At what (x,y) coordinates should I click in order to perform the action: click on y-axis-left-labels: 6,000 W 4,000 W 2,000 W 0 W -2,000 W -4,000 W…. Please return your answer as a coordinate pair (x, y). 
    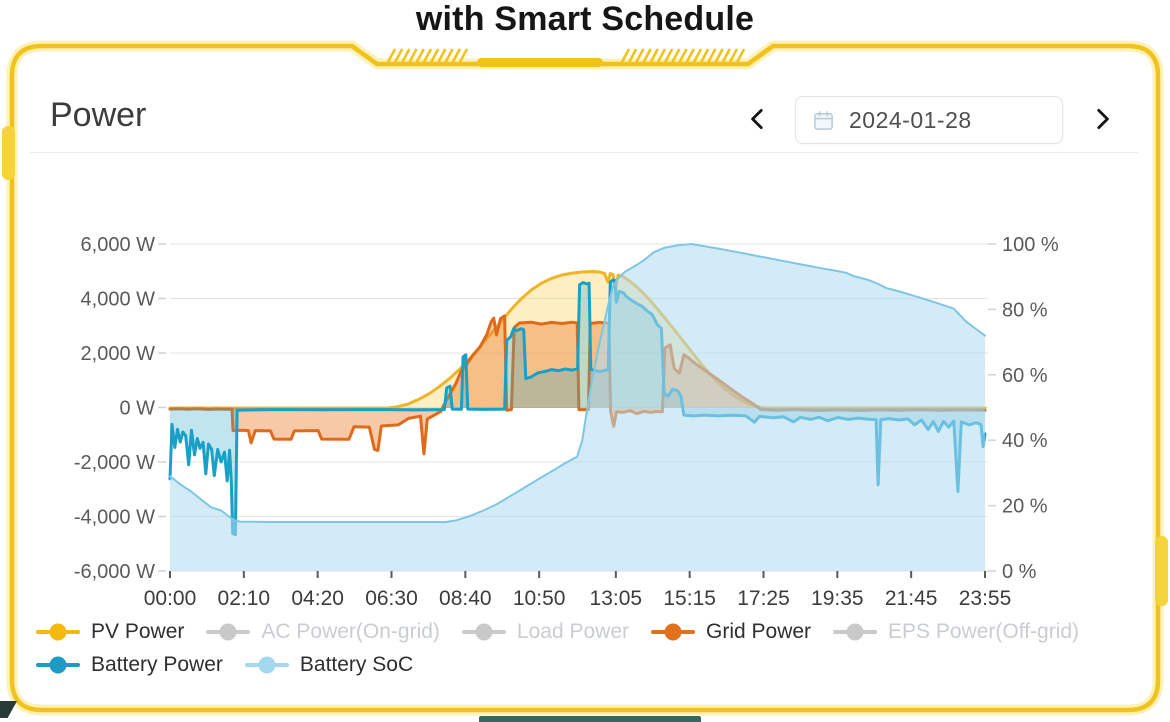
    Looking at the image, I should click on (120, 408).